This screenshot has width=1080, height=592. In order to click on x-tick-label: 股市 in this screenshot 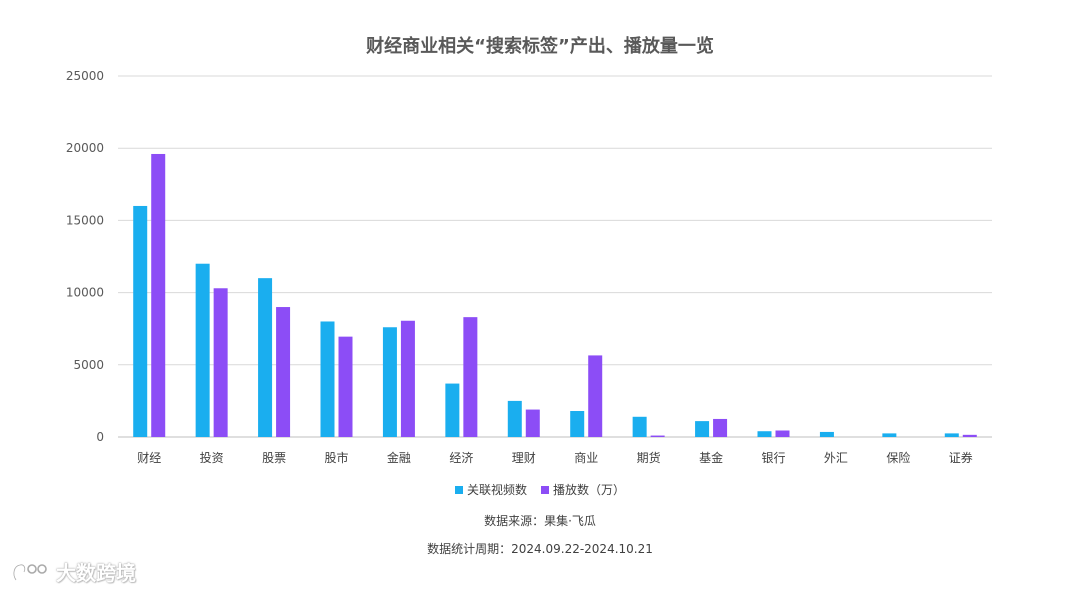, I will do `click(336, 457)`.